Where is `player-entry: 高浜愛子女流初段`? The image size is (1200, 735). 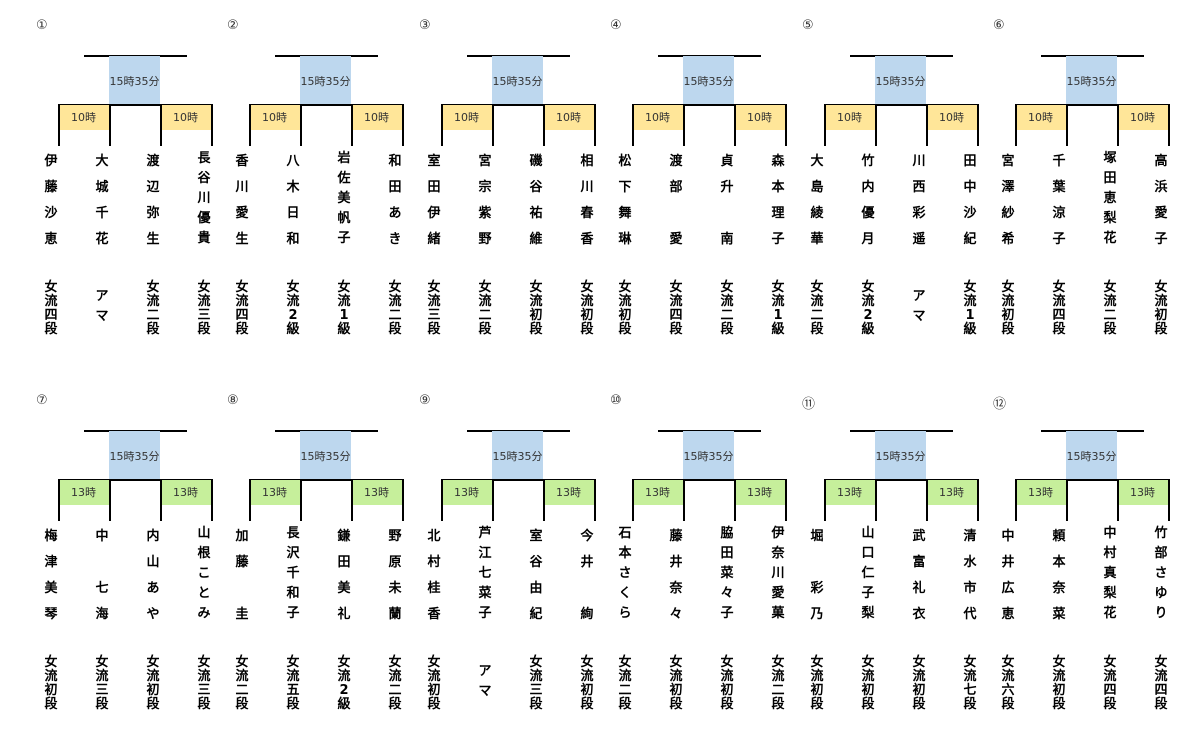 player-entry: 高浜愛子女流初段 is located at coordinates (1161, 243).